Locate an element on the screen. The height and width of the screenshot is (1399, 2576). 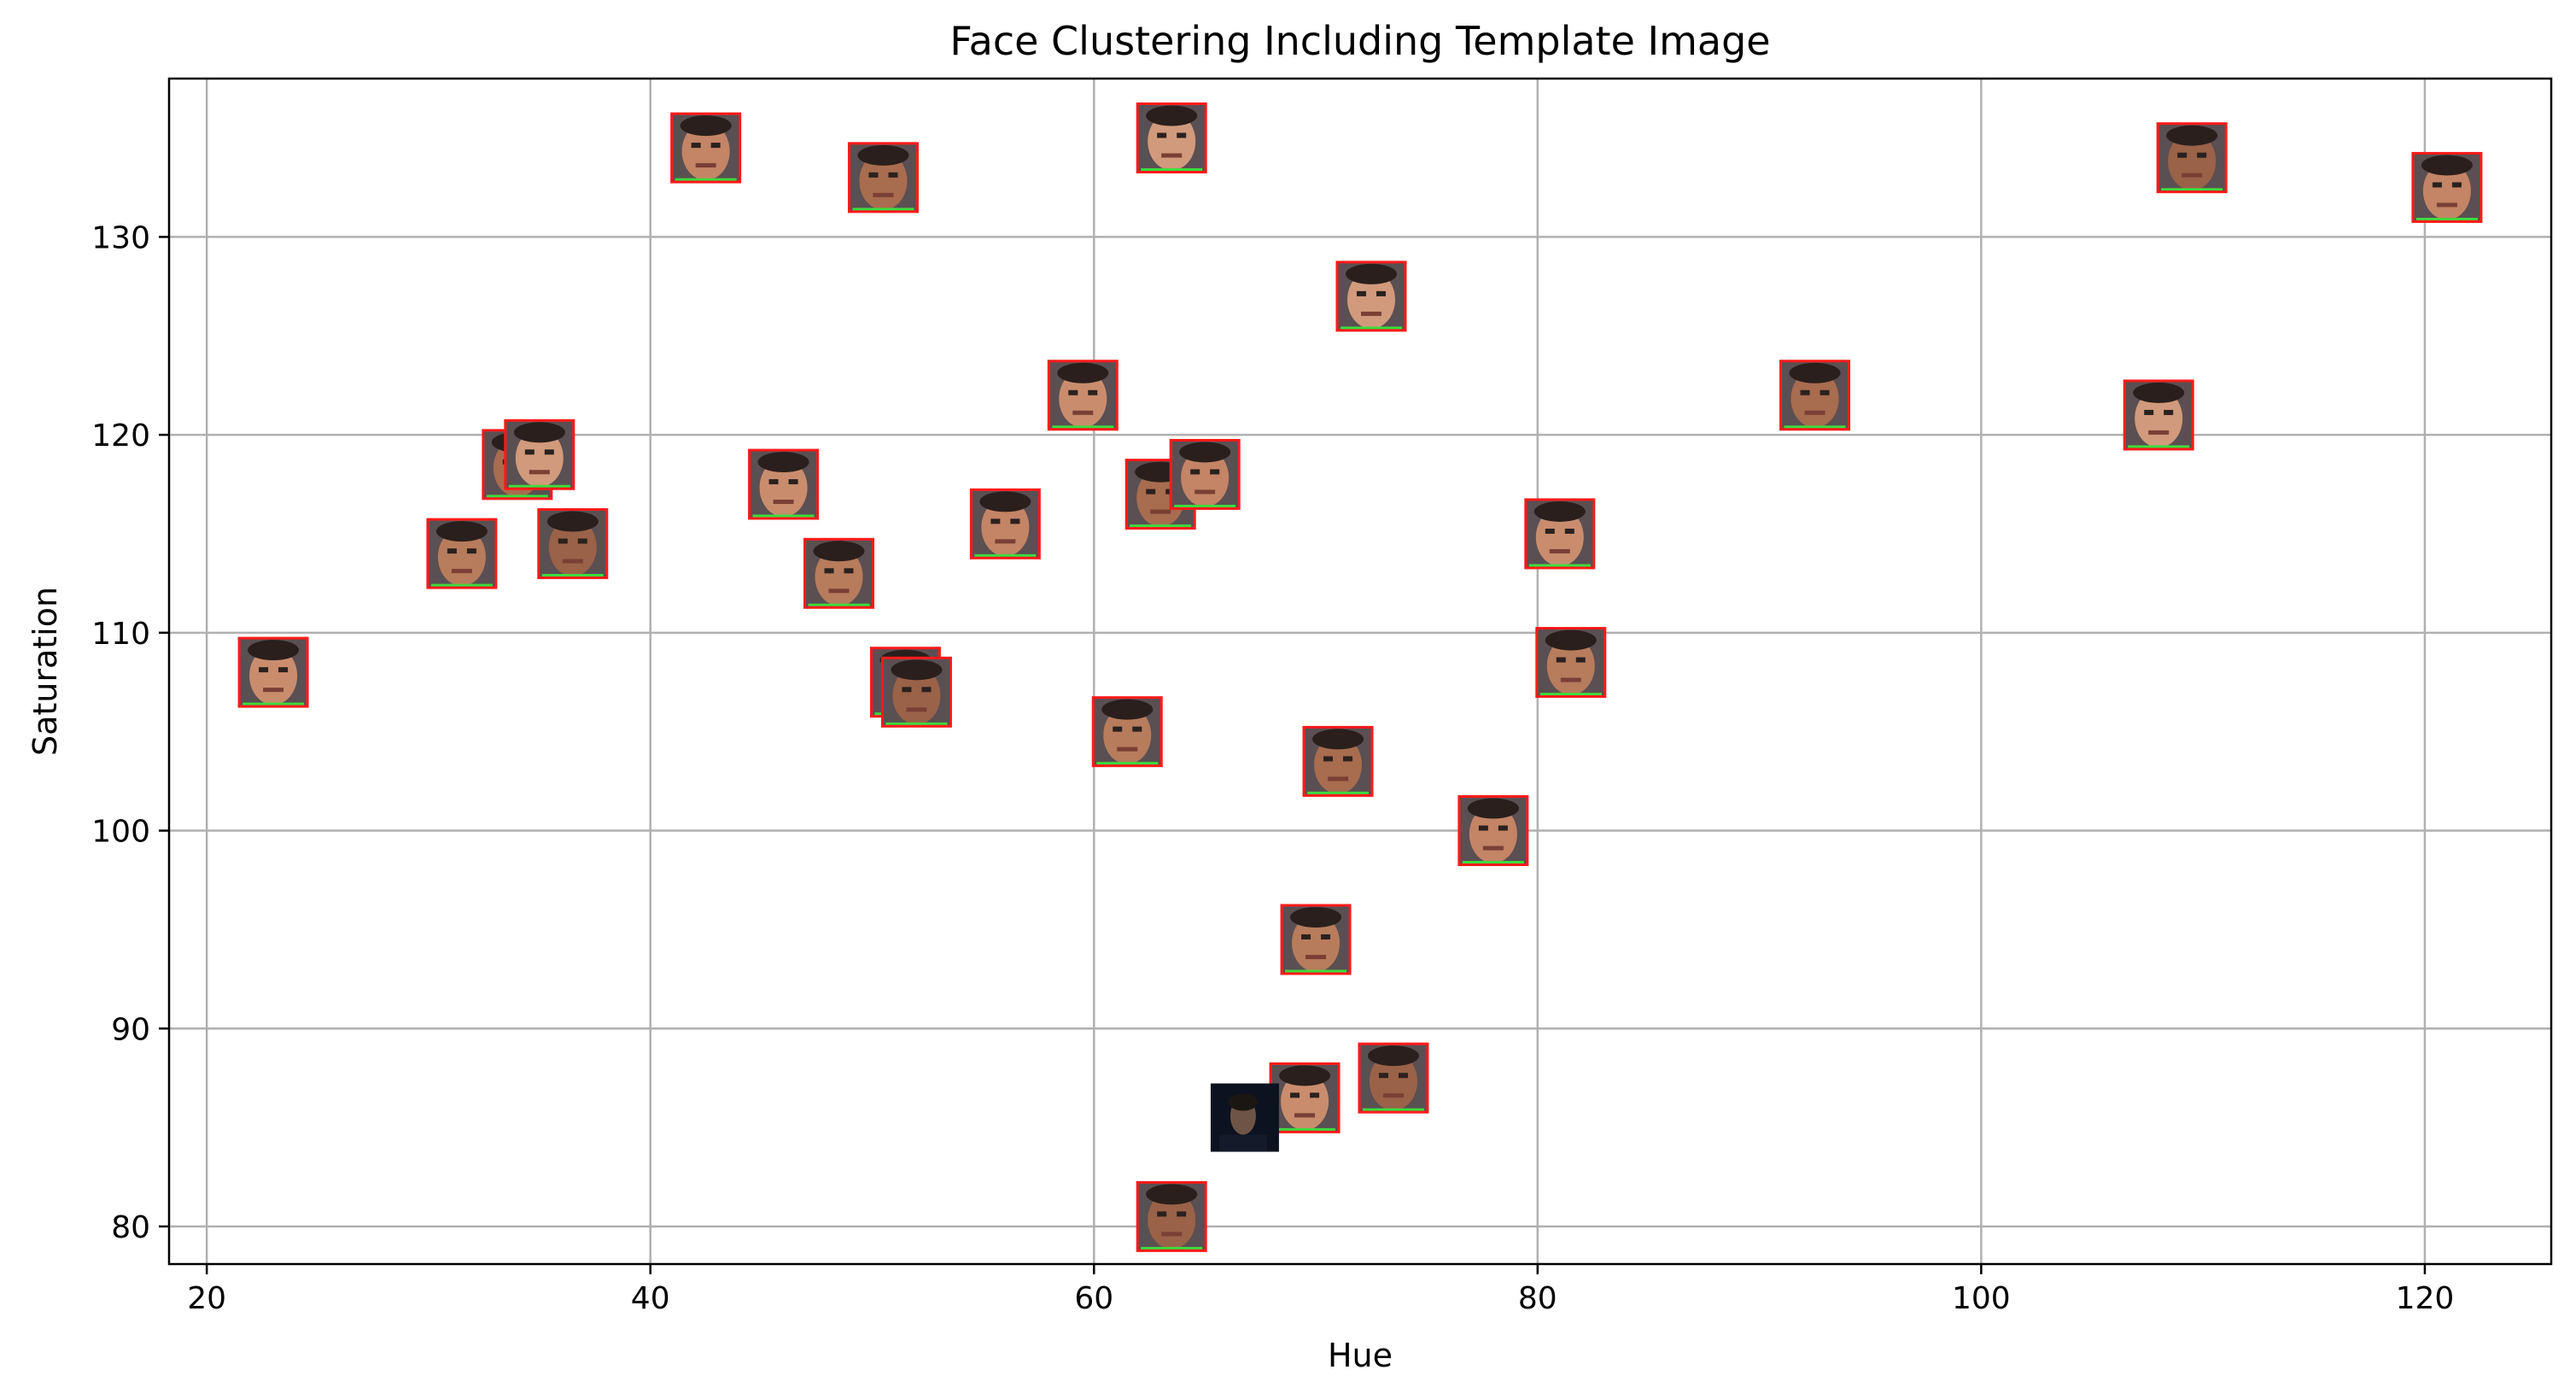
y-tick-label: 130 is located at coordinates (120, 237).